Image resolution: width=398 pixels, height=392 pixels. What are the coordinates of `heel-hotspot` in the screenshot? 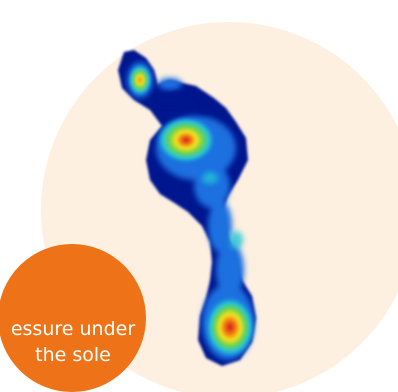 It's located at (230, 324).